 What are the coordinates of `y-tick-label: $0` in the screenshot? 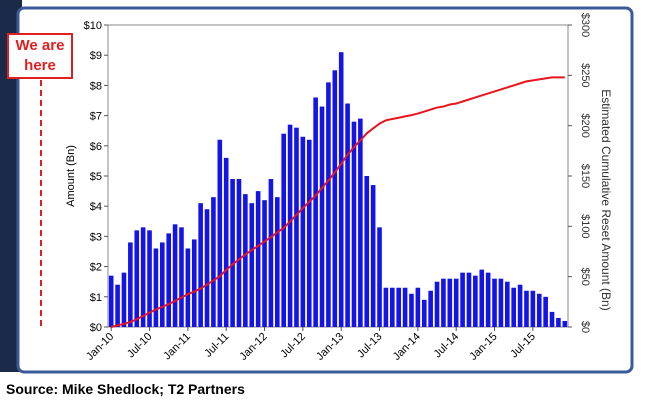 It's located at (96, 328).